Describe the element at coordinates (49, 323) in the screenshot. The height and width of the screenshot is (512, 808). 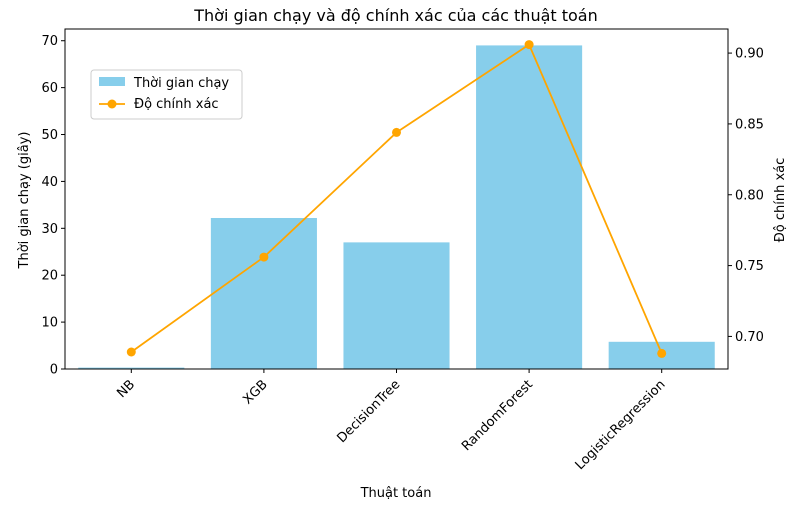
I see `y-tick-label: 10` at that location.